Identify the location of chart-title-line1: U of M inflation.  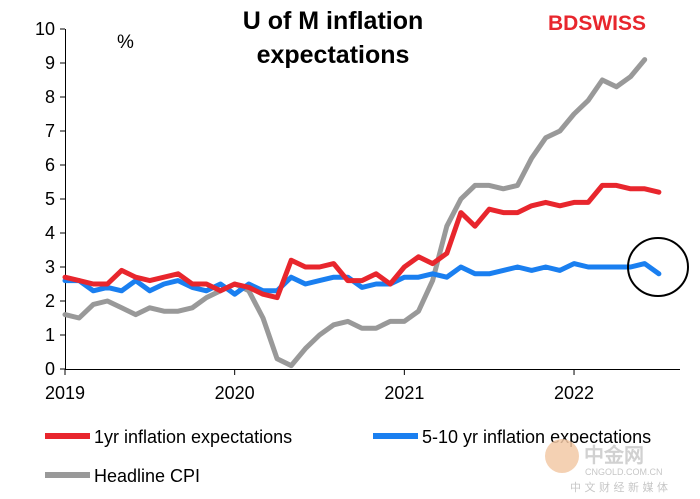
(333, 21).